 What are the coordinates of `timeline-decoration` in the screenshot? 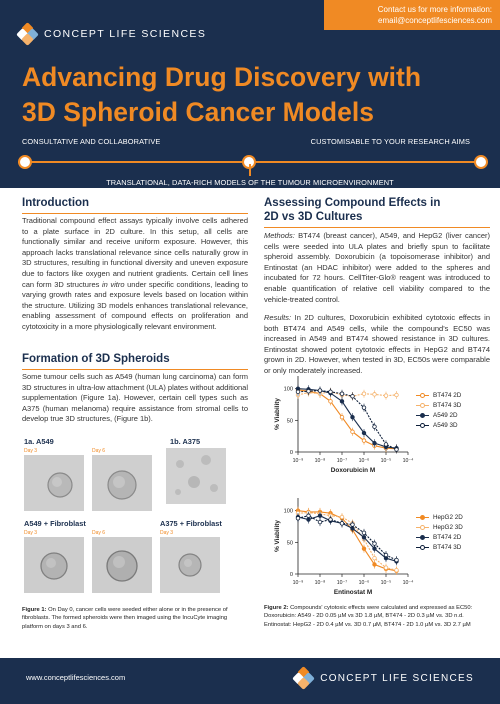 It's located at (253, 162).